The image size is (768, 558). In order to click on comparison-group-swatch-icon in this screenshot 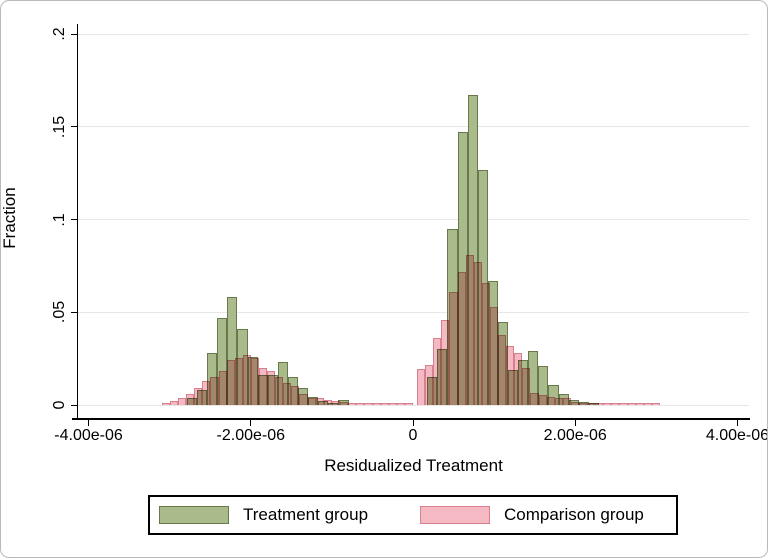, I will do `click(455, 515)`.